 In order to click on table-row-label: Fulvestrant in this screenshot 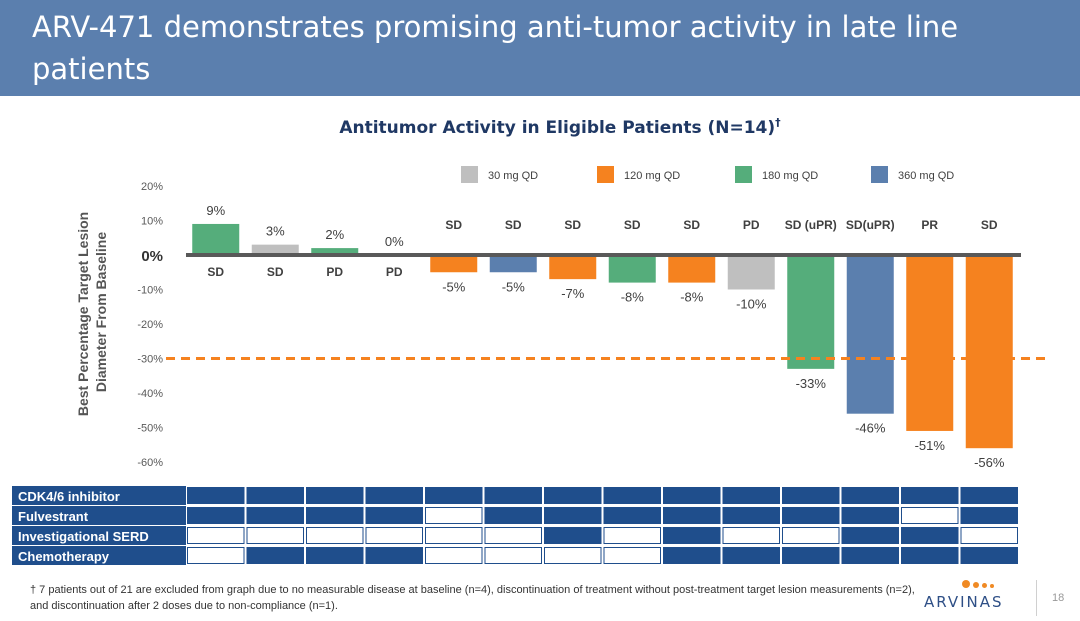, I will do `click(53, 516)`.